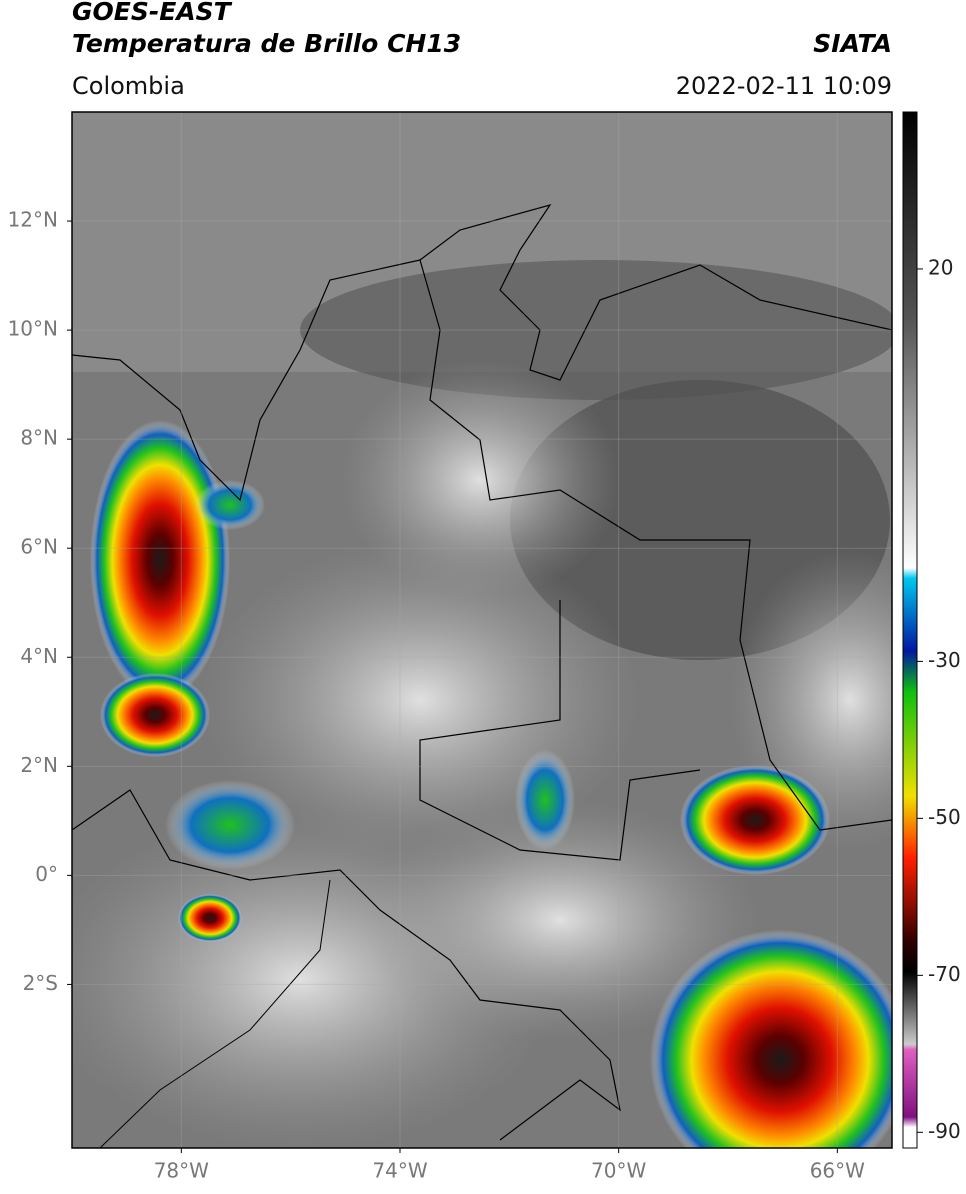 The width and height of the screenshot is (966, 1194). Describe the element at coordinates (39, 438) in the screenshot. I see `y-tick-label: 8°N` at that location.